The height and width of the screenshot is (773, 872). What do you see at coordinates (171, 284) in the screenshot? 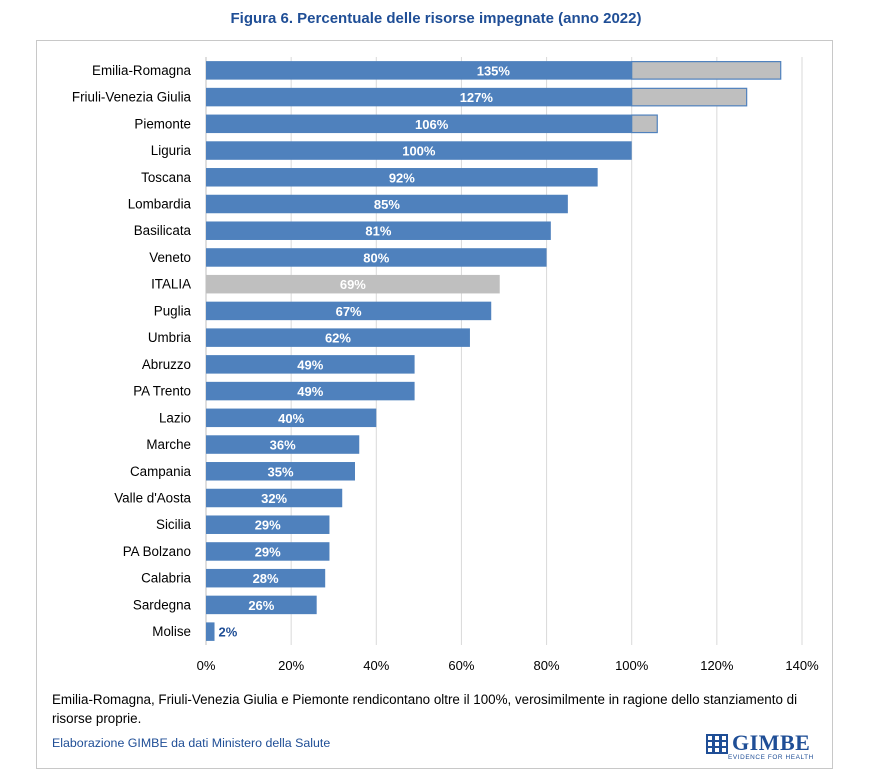
I see `category-label: ITALIA` at bounding box center [171, 284].